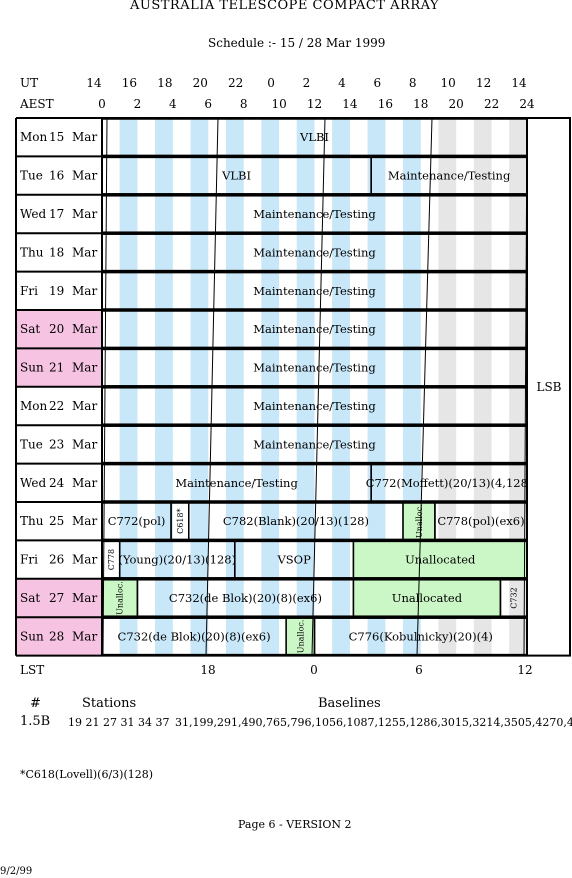 The height and width of the screenshot is (878, 572). I want to click on block-vertical-label: C618*, so click(180, 521).